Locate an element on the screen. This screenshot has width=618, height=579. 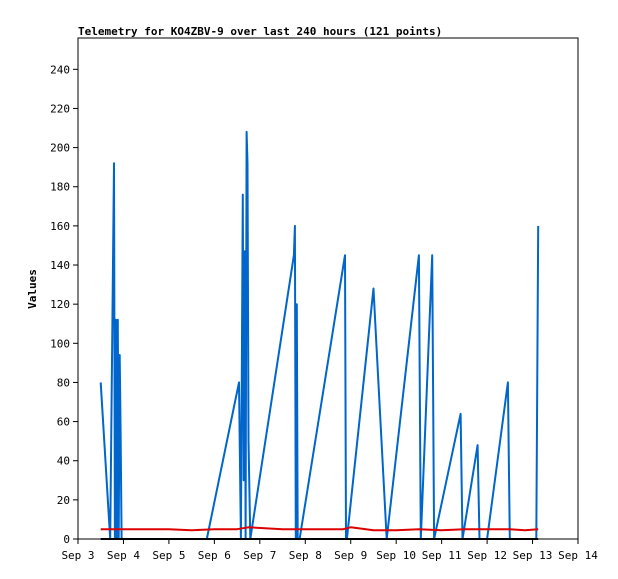
x-tick-label: Sep 13 is located at coordinates (533, 555).